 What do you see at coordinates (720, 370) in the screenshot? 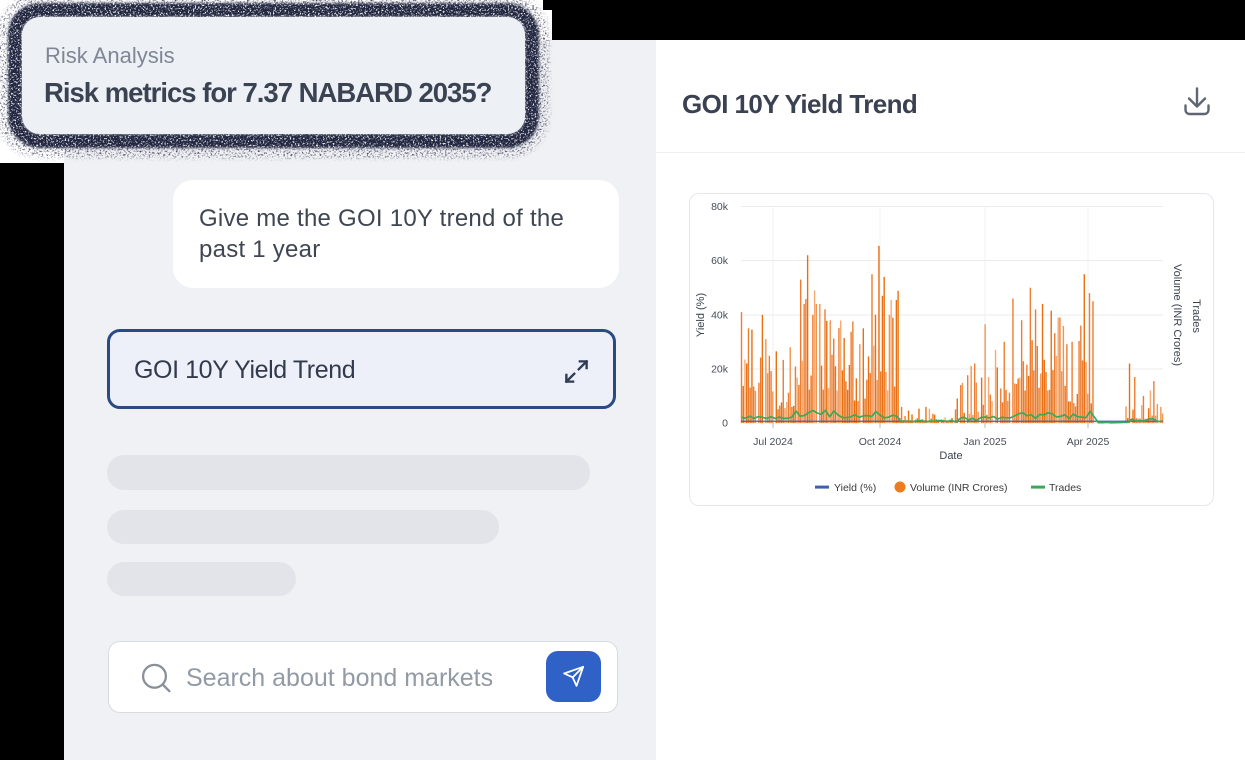
I see `svg-text: 20k` at bounding box center [720, 370].